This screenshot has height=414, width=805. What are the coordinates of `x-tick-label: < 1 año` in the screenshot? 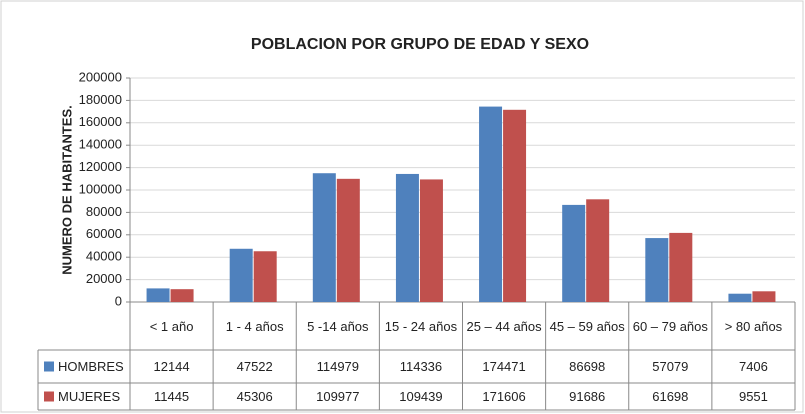 It's located at (171, 326).